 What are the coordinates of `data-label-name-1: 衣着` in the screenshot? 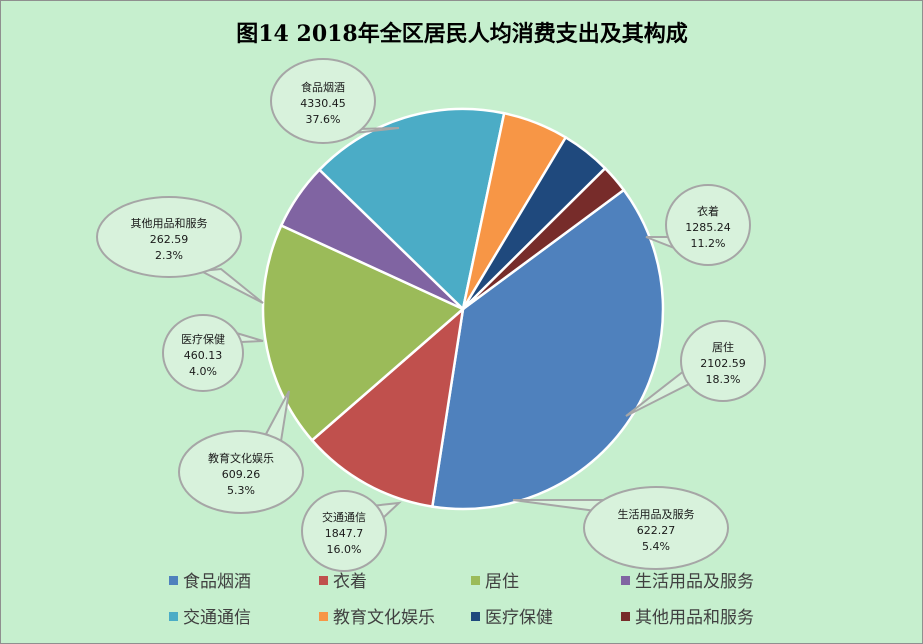 It's located at (708, 211).